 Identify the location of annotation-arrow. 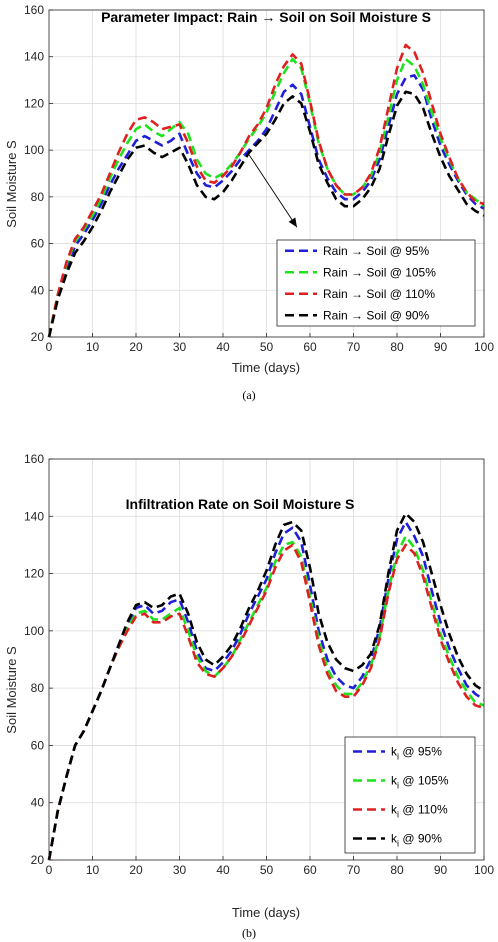
(273, 191).